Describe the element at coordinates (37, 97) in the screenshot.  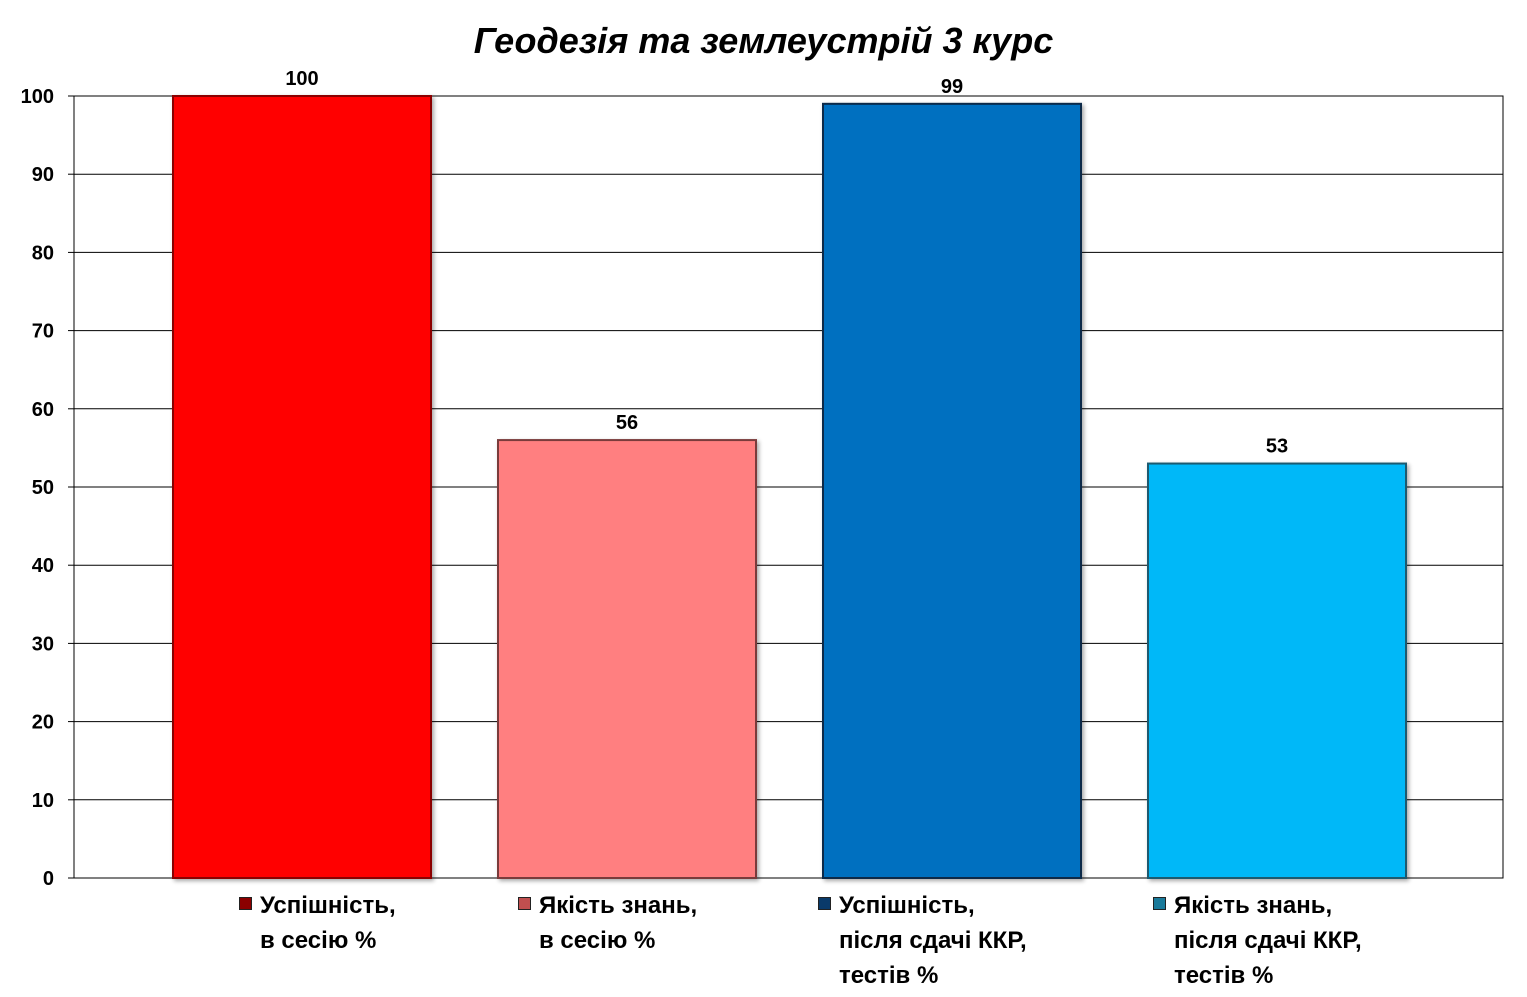
I see `y-tick-label-100: 100` at that location.